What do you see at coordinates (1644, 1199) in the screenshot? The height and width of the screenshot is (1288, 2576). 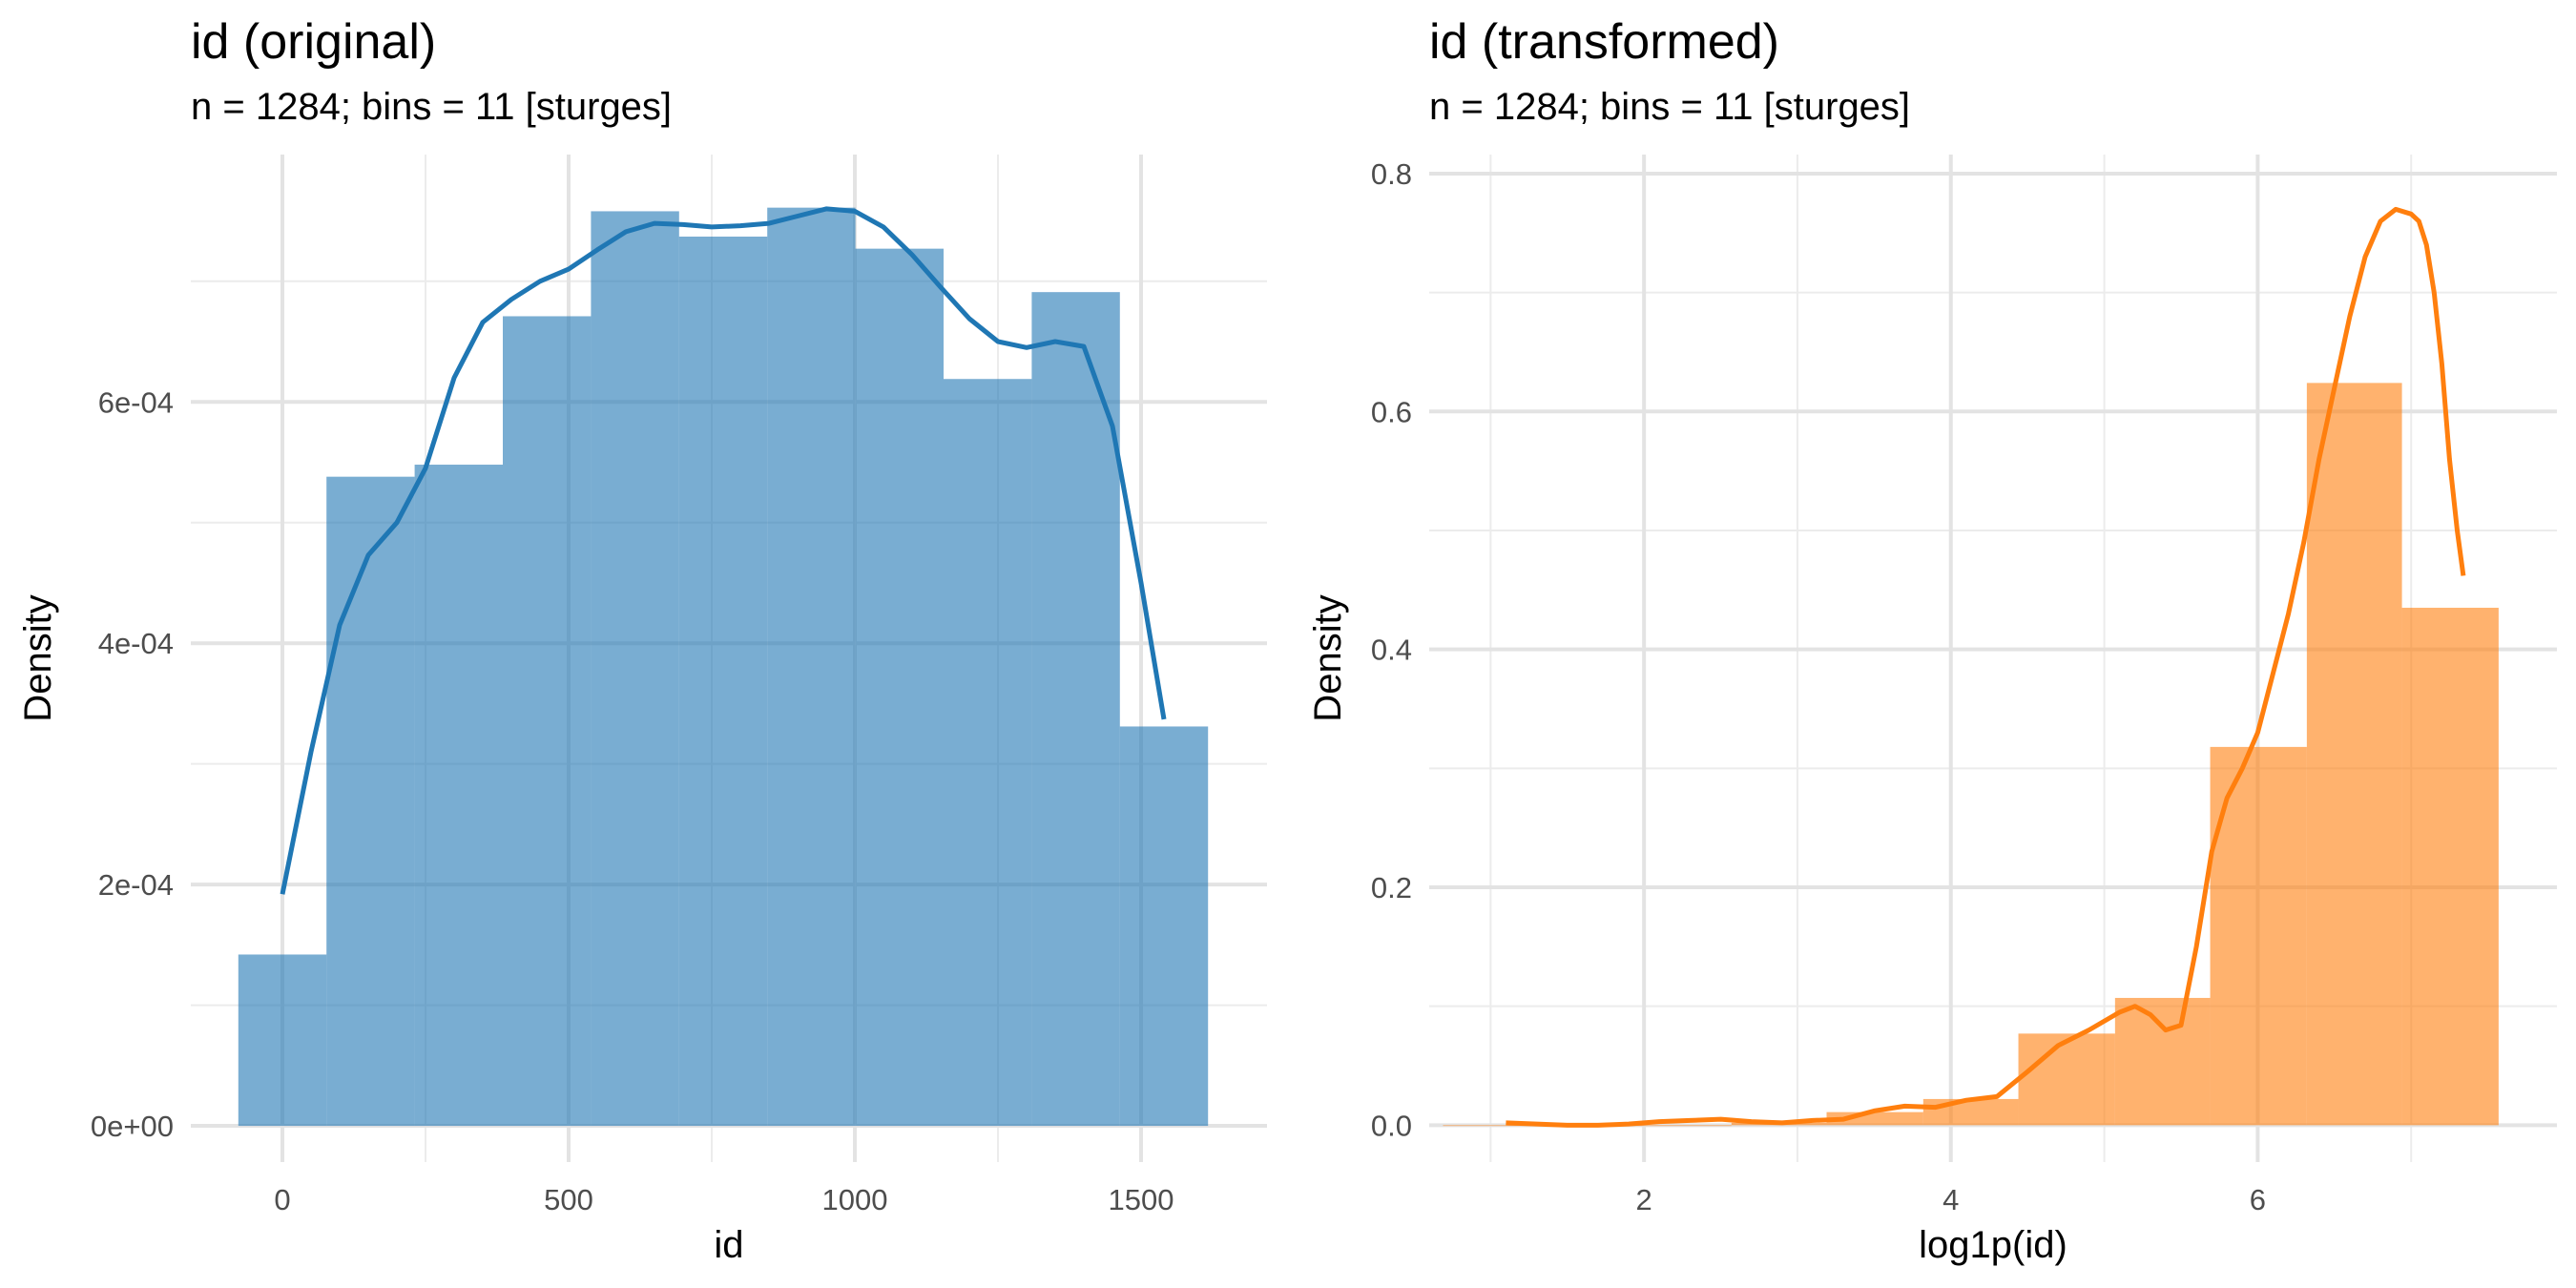 I see `x-tick-label: 2` at bounding box center [1644, 1199].